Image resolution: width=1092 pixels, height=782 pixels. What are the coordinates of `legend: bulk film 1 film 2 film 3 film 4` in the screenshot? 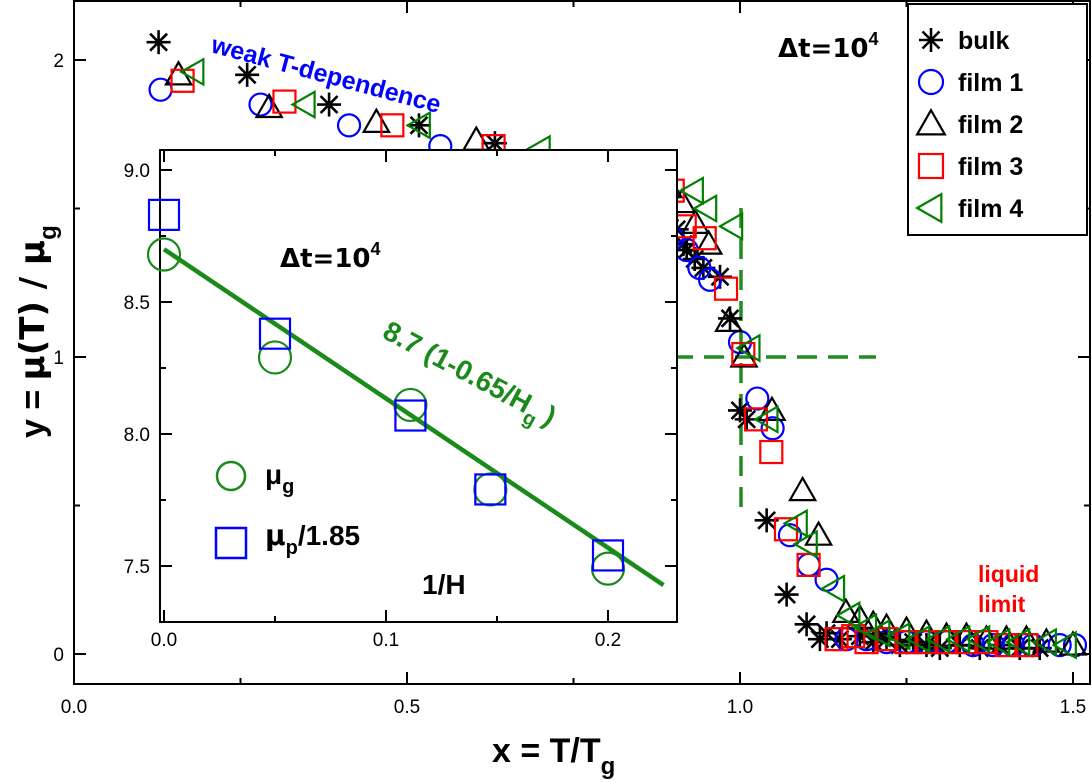 It's located at (997, 119).